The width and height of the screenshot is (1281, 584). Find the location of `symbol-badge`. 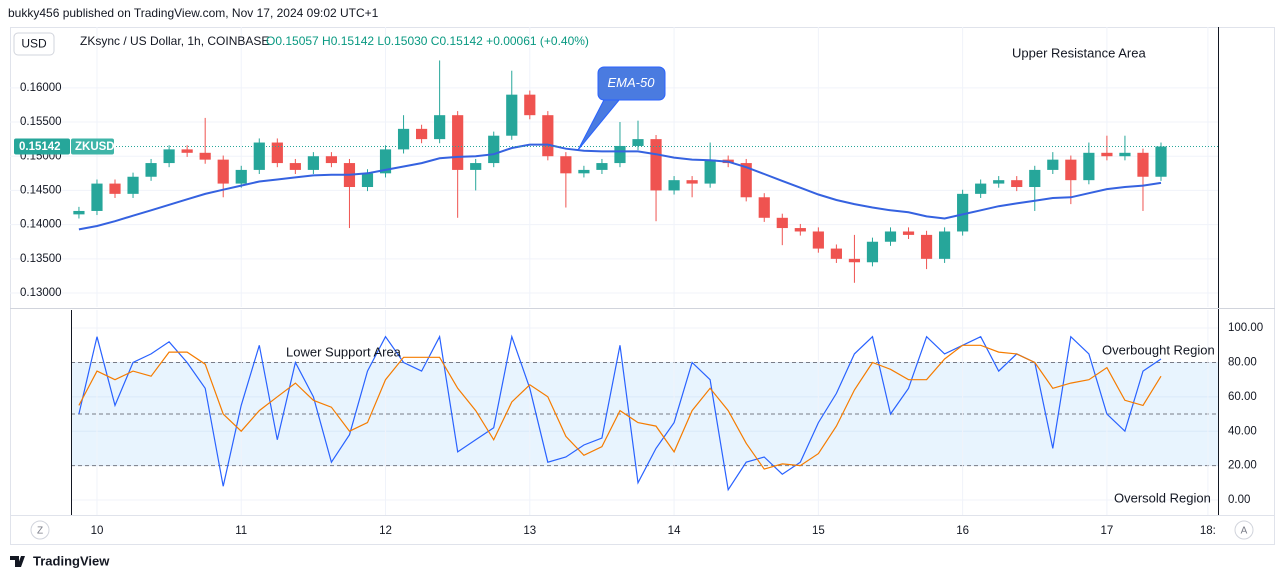

symbol-badge is located at coordinates (92, 146).